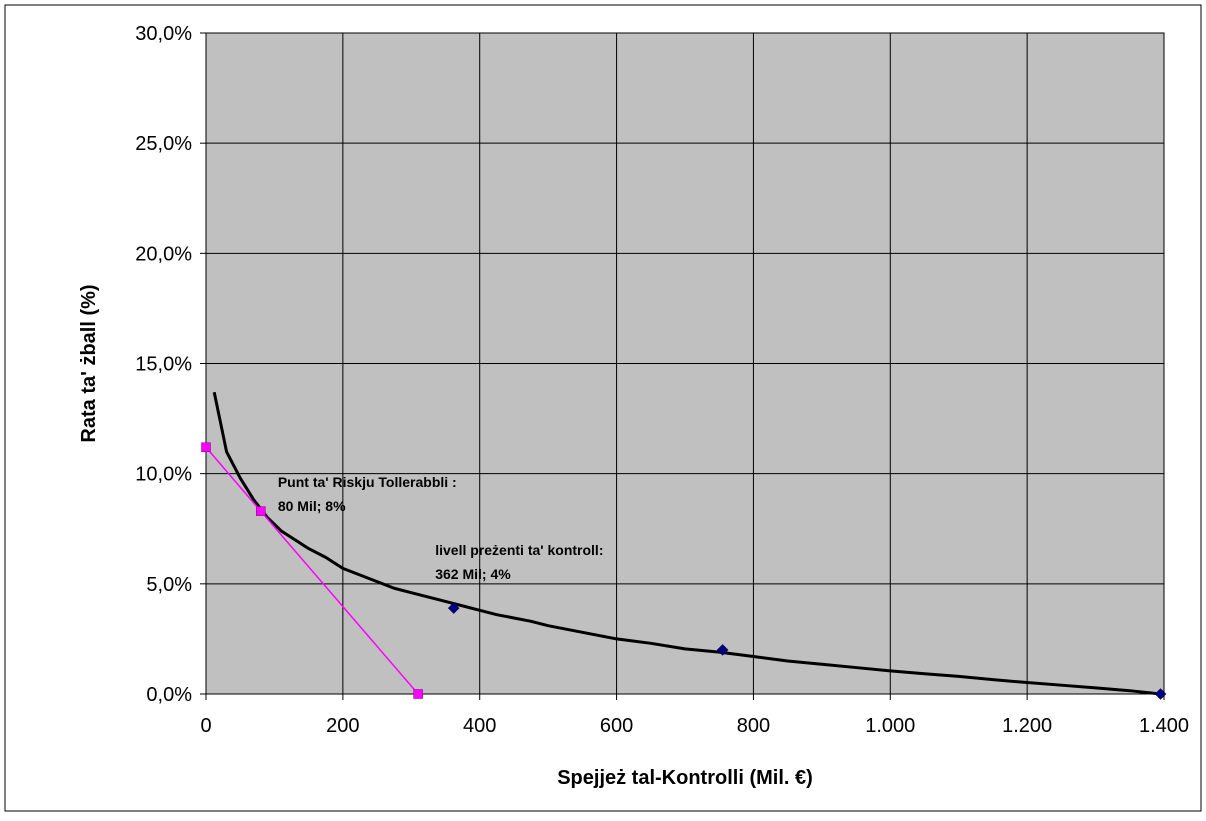  I want to click on x-tick-label: 400, so click(479, 726).